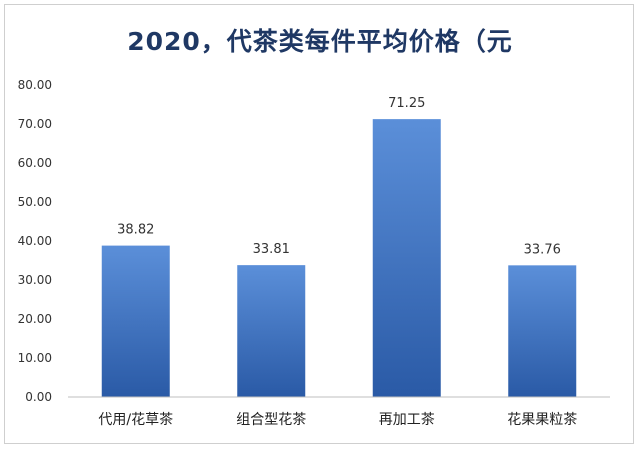 The height and width of the screenshot is (450, 640). What do you see at coordinates (35, 163) in the screenshot?
I see `y-tick-label: 60.00` at bounding box center [35, 163].